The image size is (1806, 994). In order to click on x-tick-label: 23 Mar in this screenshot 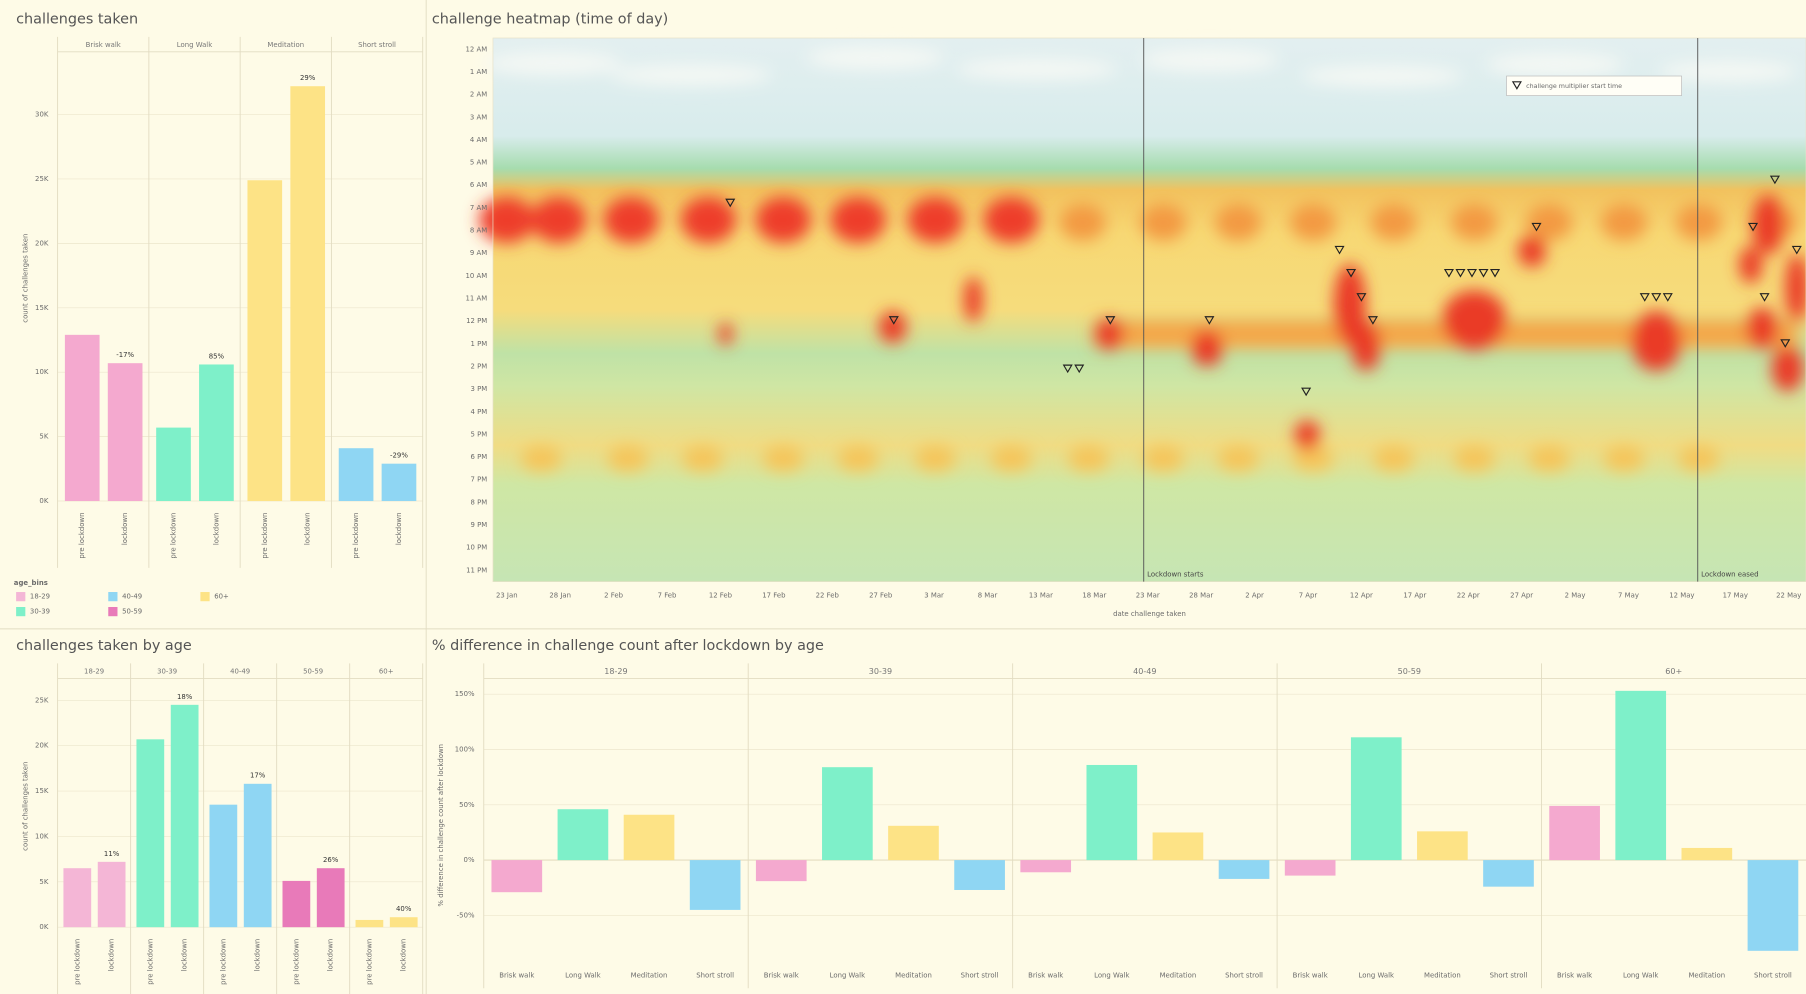, I will do `click(1148, 595)`.